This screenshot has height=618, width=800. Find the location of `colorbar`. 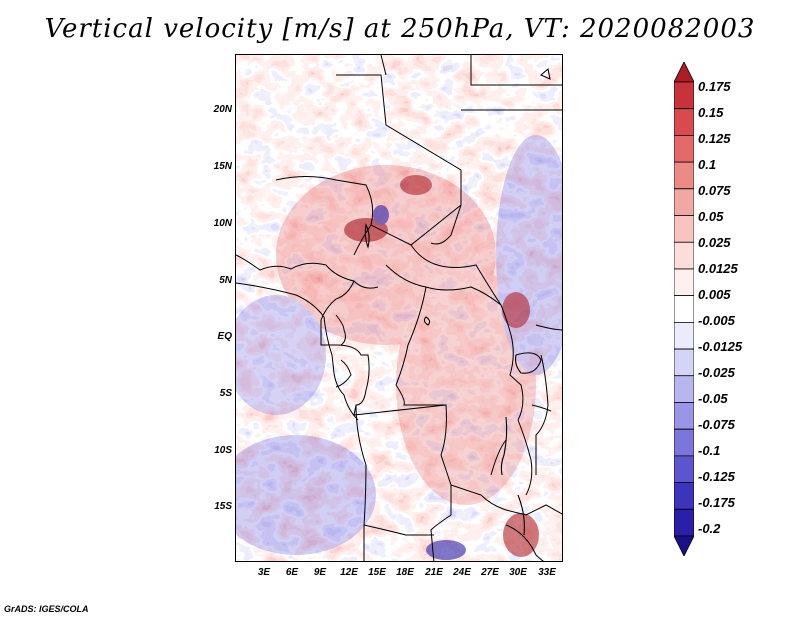

colorbar is located at coordinates (684, 309).